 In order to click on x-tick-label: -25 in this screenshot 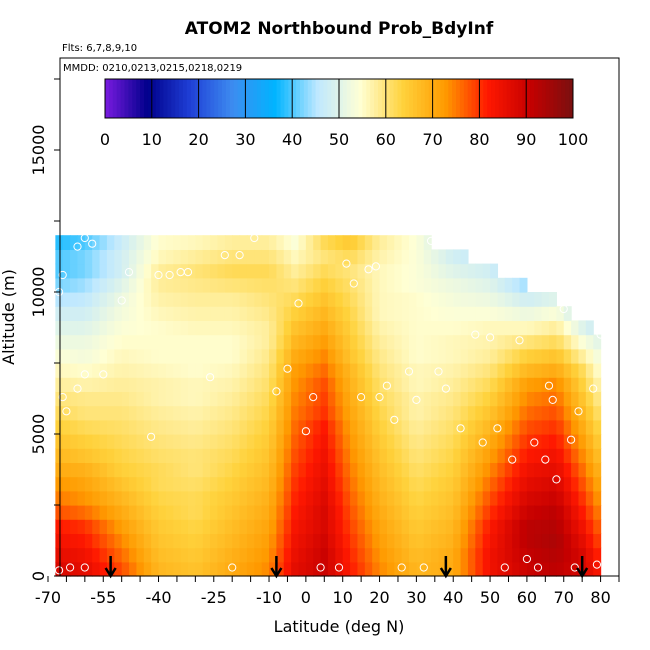, I will do `click(214, 597)`.